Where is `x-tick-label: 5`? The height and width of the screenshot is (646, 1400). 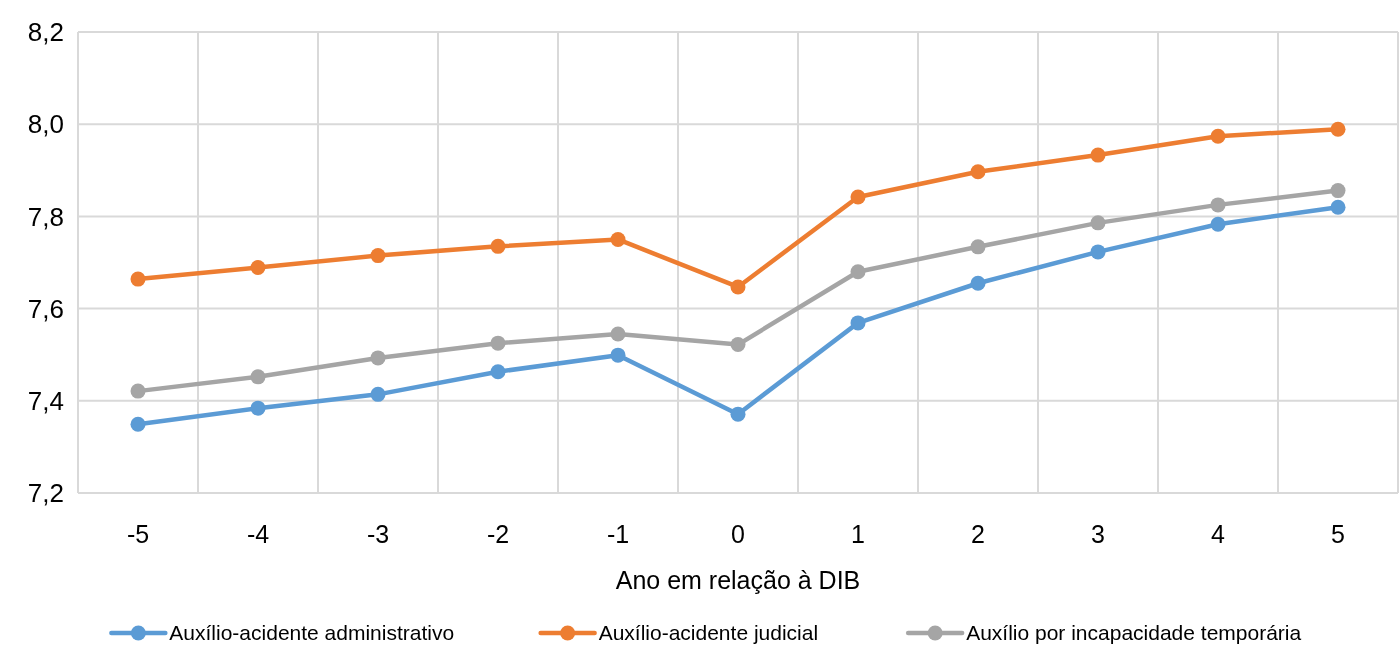 x-tick-label: 5 is located at coordinates (1338, 534).